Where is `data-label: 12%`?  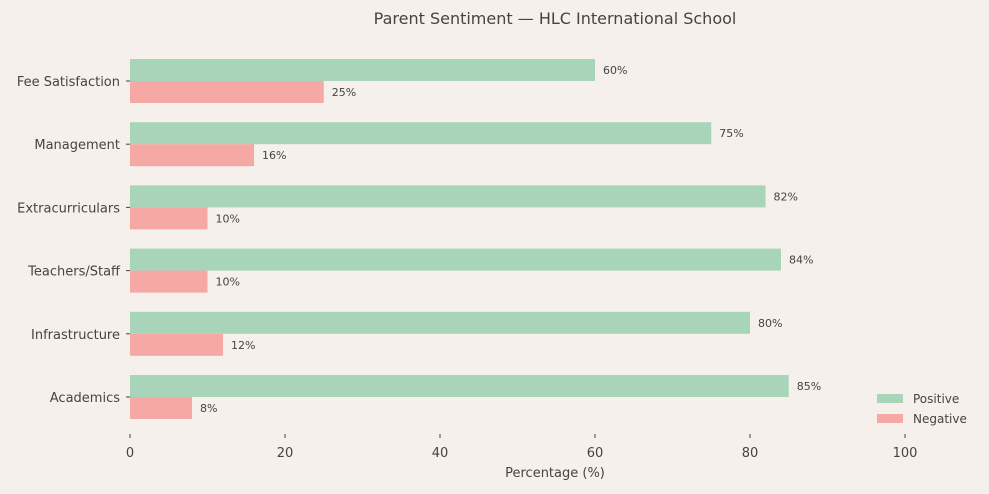
data-label: 12% is located at coordinates (243, 345).